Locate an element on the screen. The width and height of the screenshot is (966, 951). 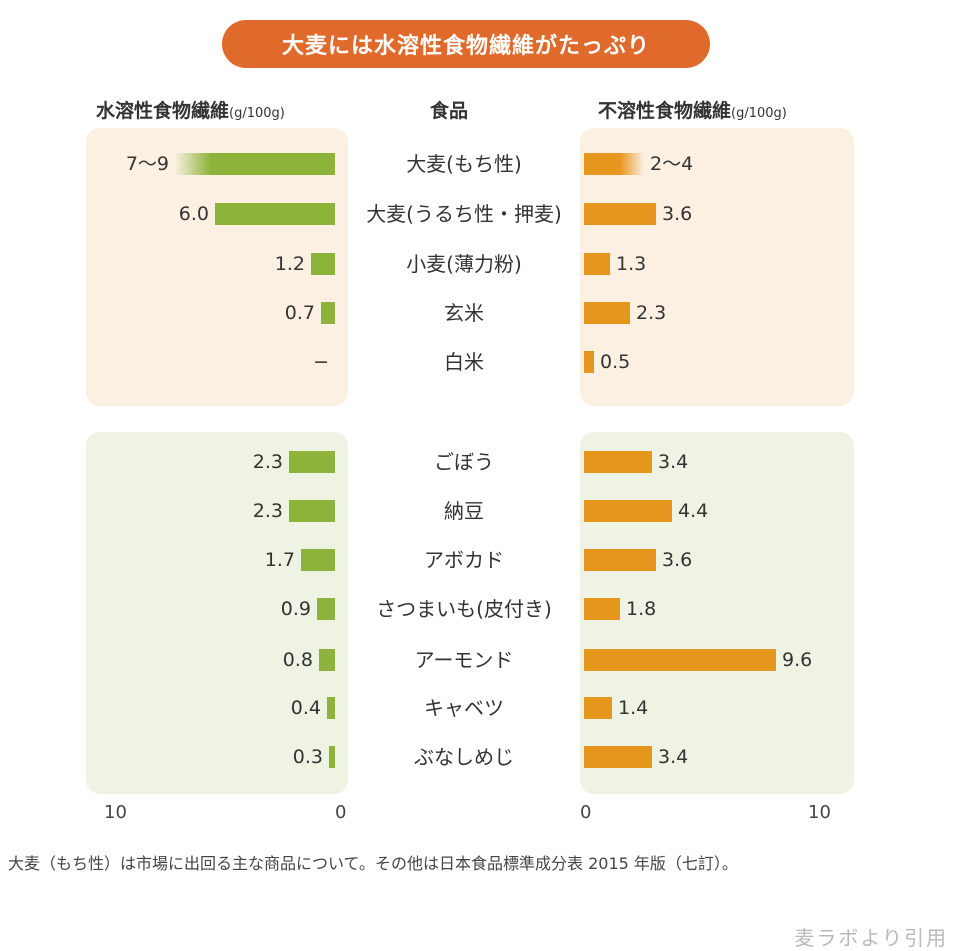
soluble-fiber-value: 1.7 is located at coordinates (279, 560).